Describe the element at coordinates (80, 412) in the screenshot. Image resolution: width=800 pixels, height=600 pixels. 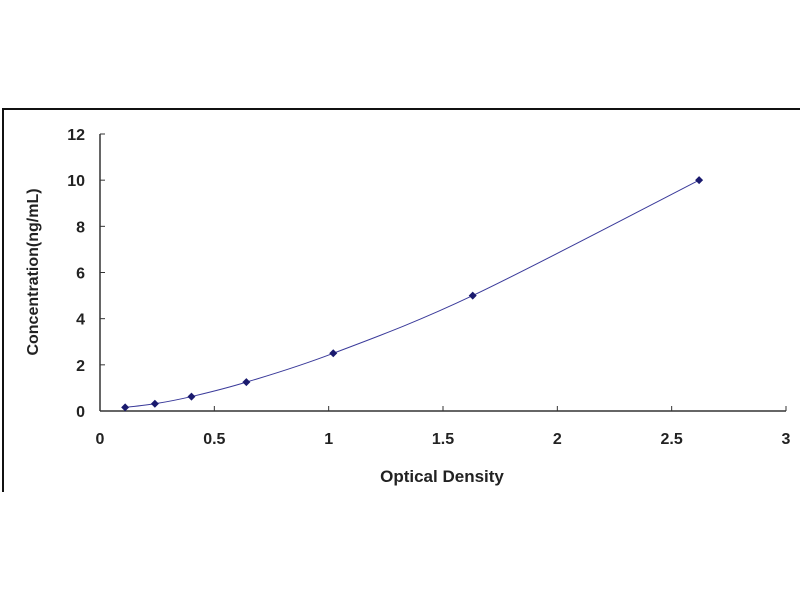
I see `y-tick-label: 0` at that location.